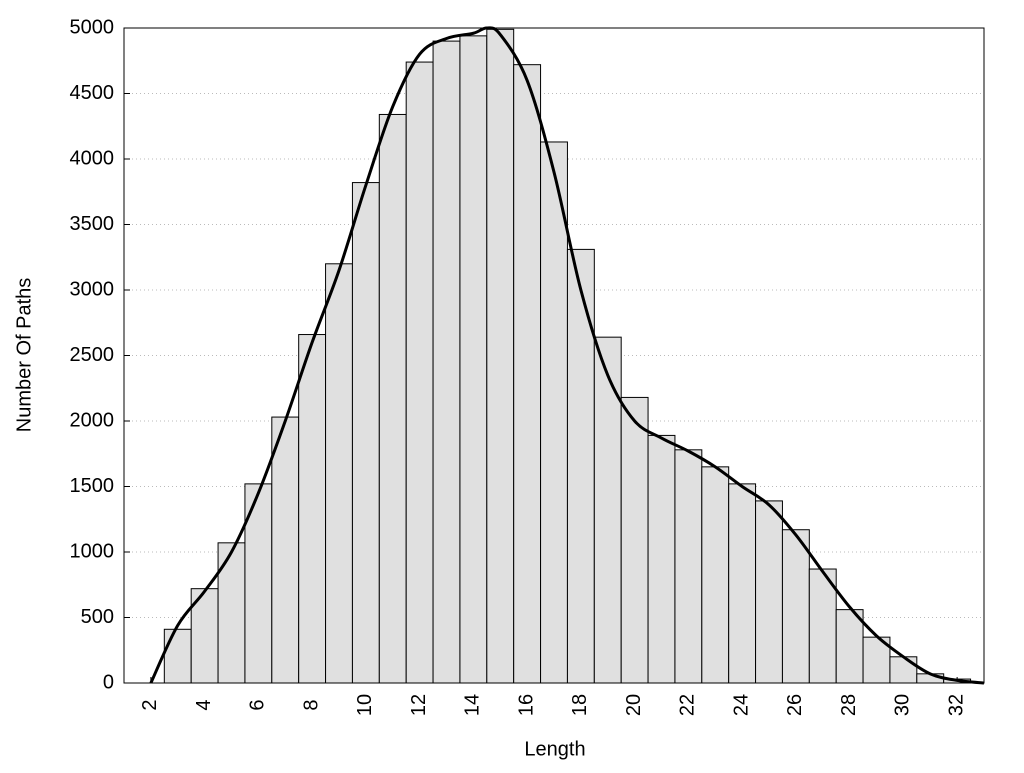  I want to click on x-tick-label: 10, so click(365, 705).